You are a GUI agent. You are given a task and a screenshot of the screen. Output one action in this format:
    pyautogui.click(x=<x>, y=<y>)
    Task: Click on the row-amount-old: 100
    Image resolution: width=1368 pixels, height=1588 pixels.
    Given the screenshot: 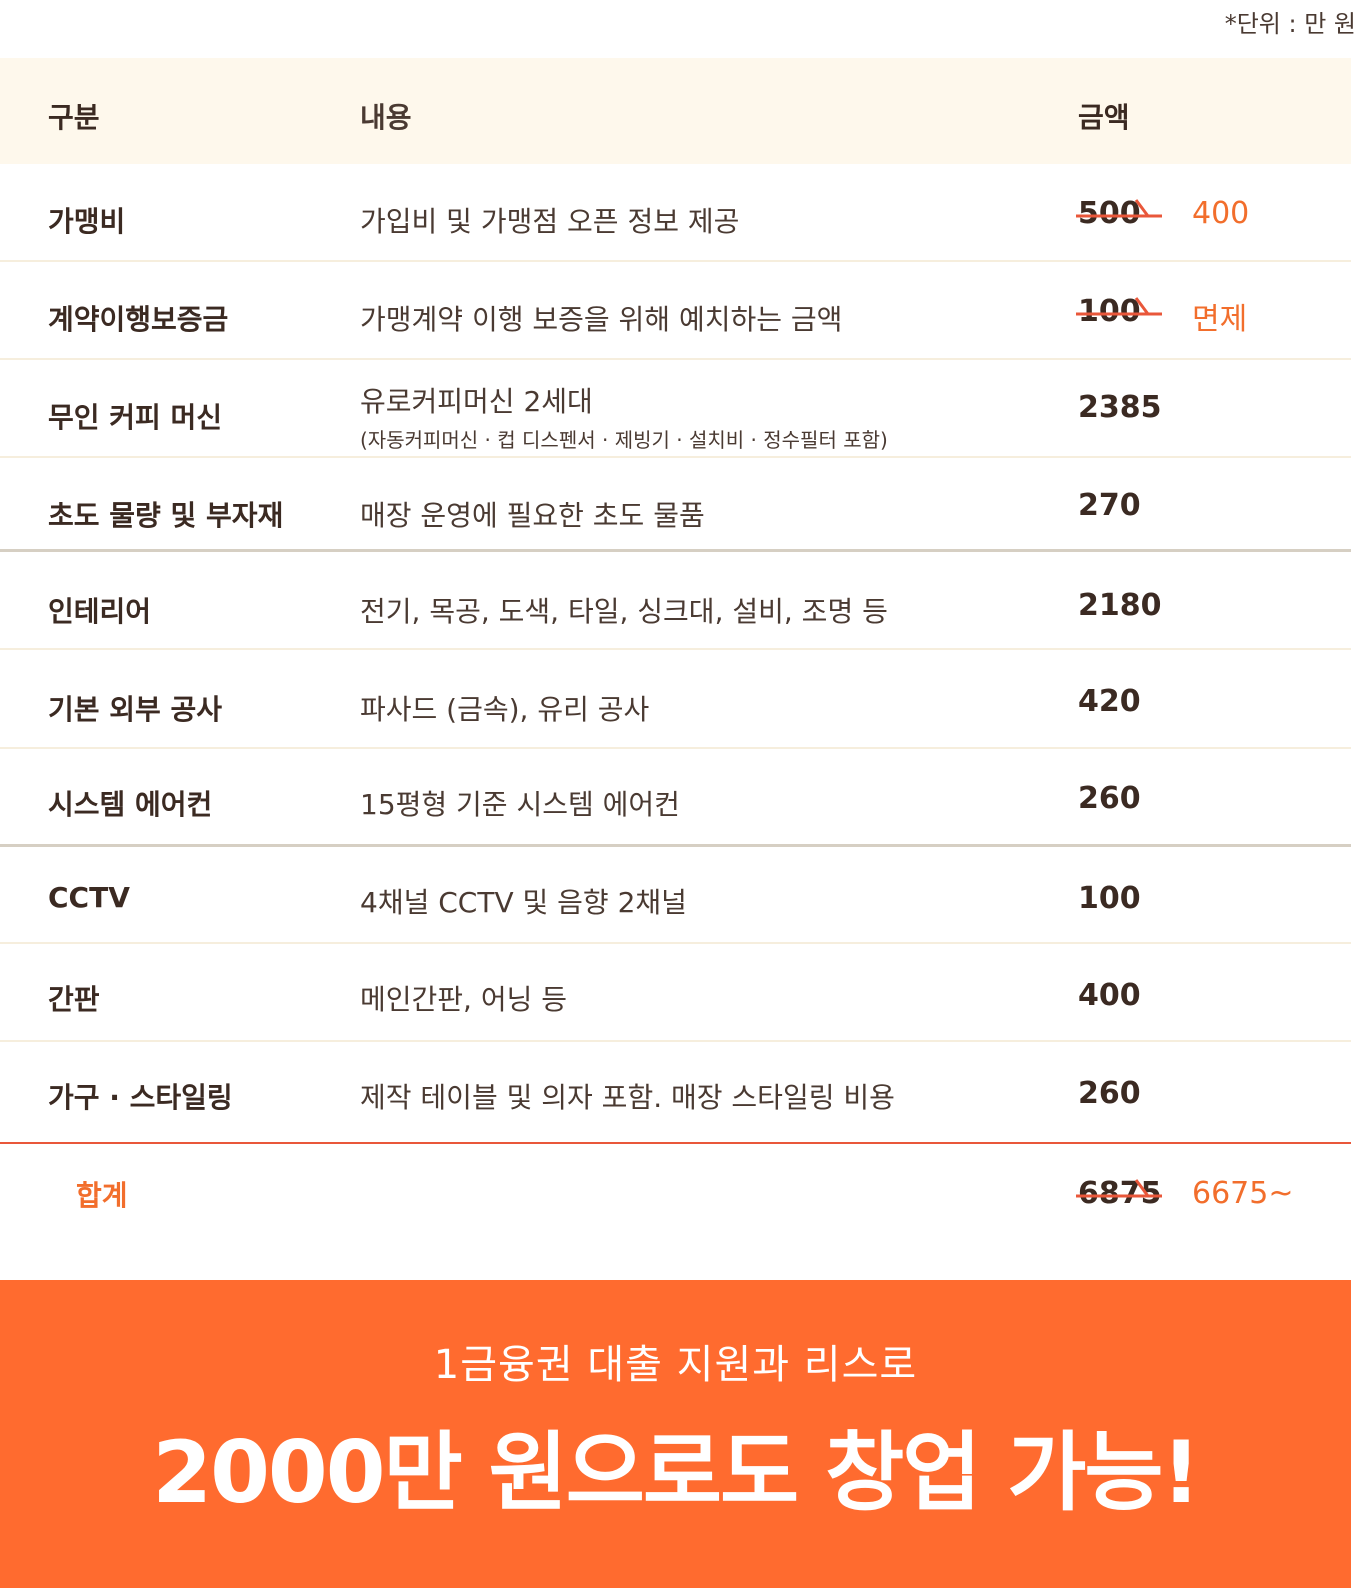 What is the action you would take?
    pyautogui.click(x=1119, y=311)
    